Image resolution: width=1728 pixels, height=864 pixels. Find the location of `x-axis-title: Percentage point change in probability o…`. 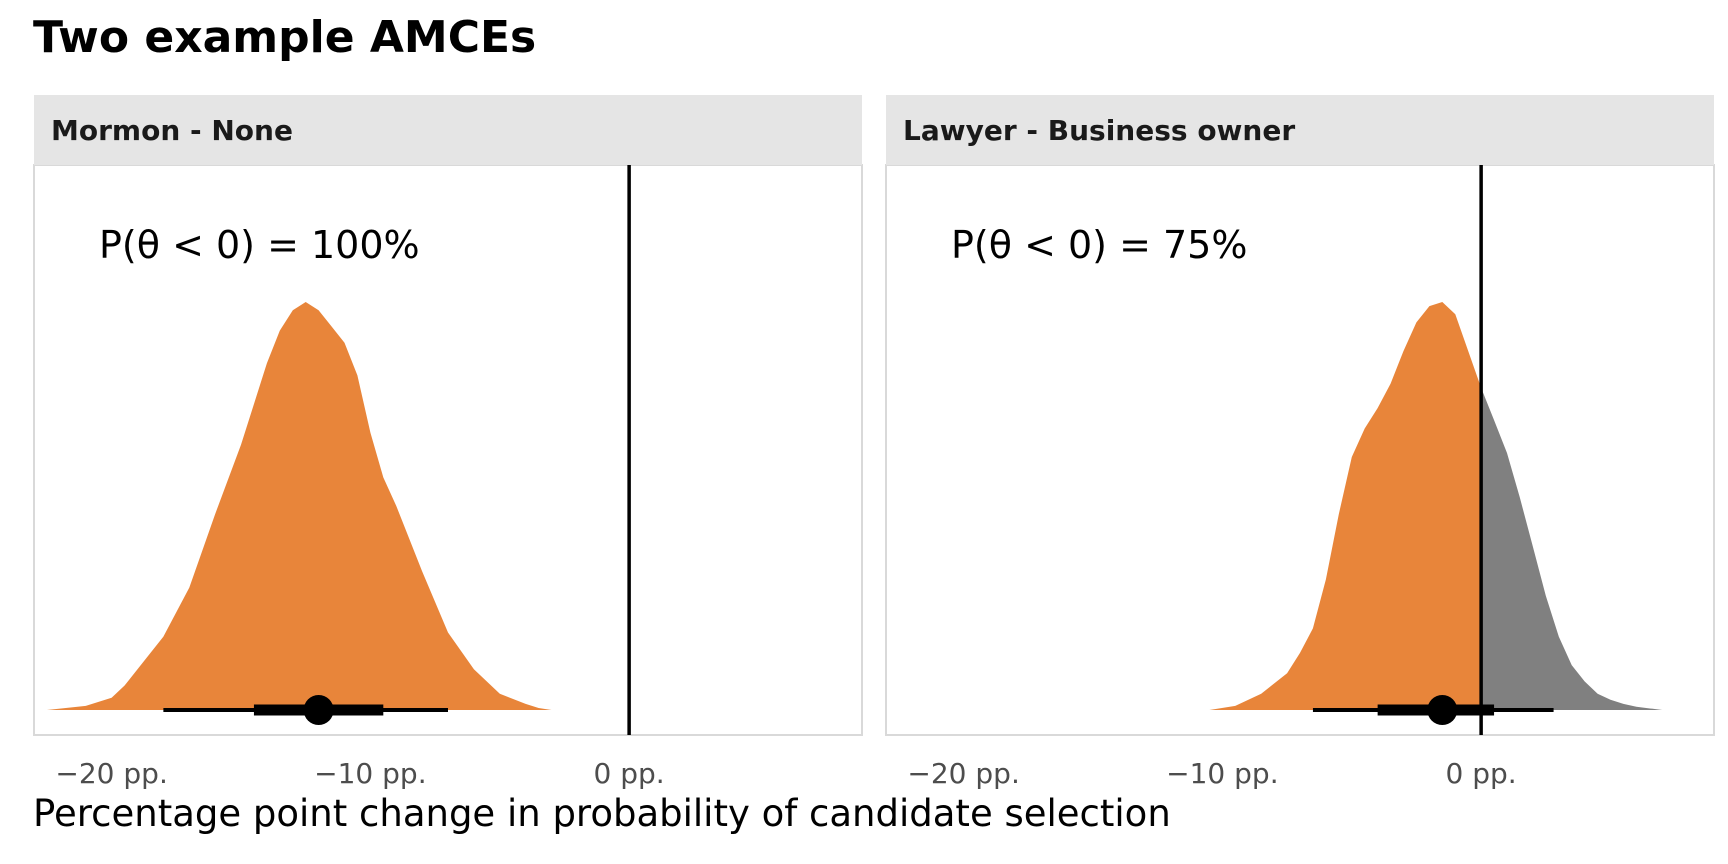

x-axis-title: Percentage point change in probability o… is located at coordinates (602, 813).